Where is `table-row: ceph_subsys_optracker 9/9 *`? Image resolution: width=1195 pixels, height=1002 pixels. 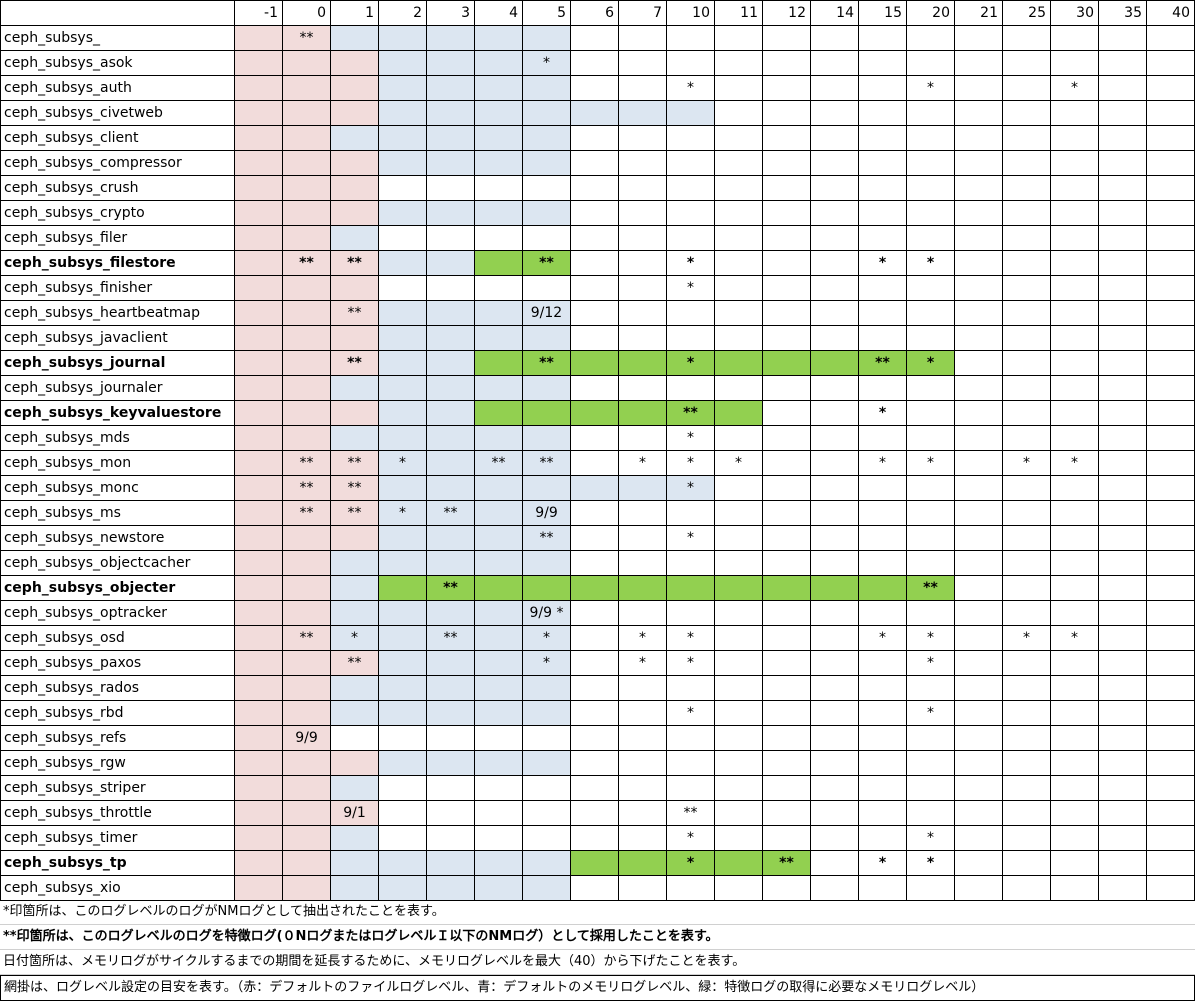
table-row: ceph_subsys_optracker 9/9 * is located at coordinates (597, 613).